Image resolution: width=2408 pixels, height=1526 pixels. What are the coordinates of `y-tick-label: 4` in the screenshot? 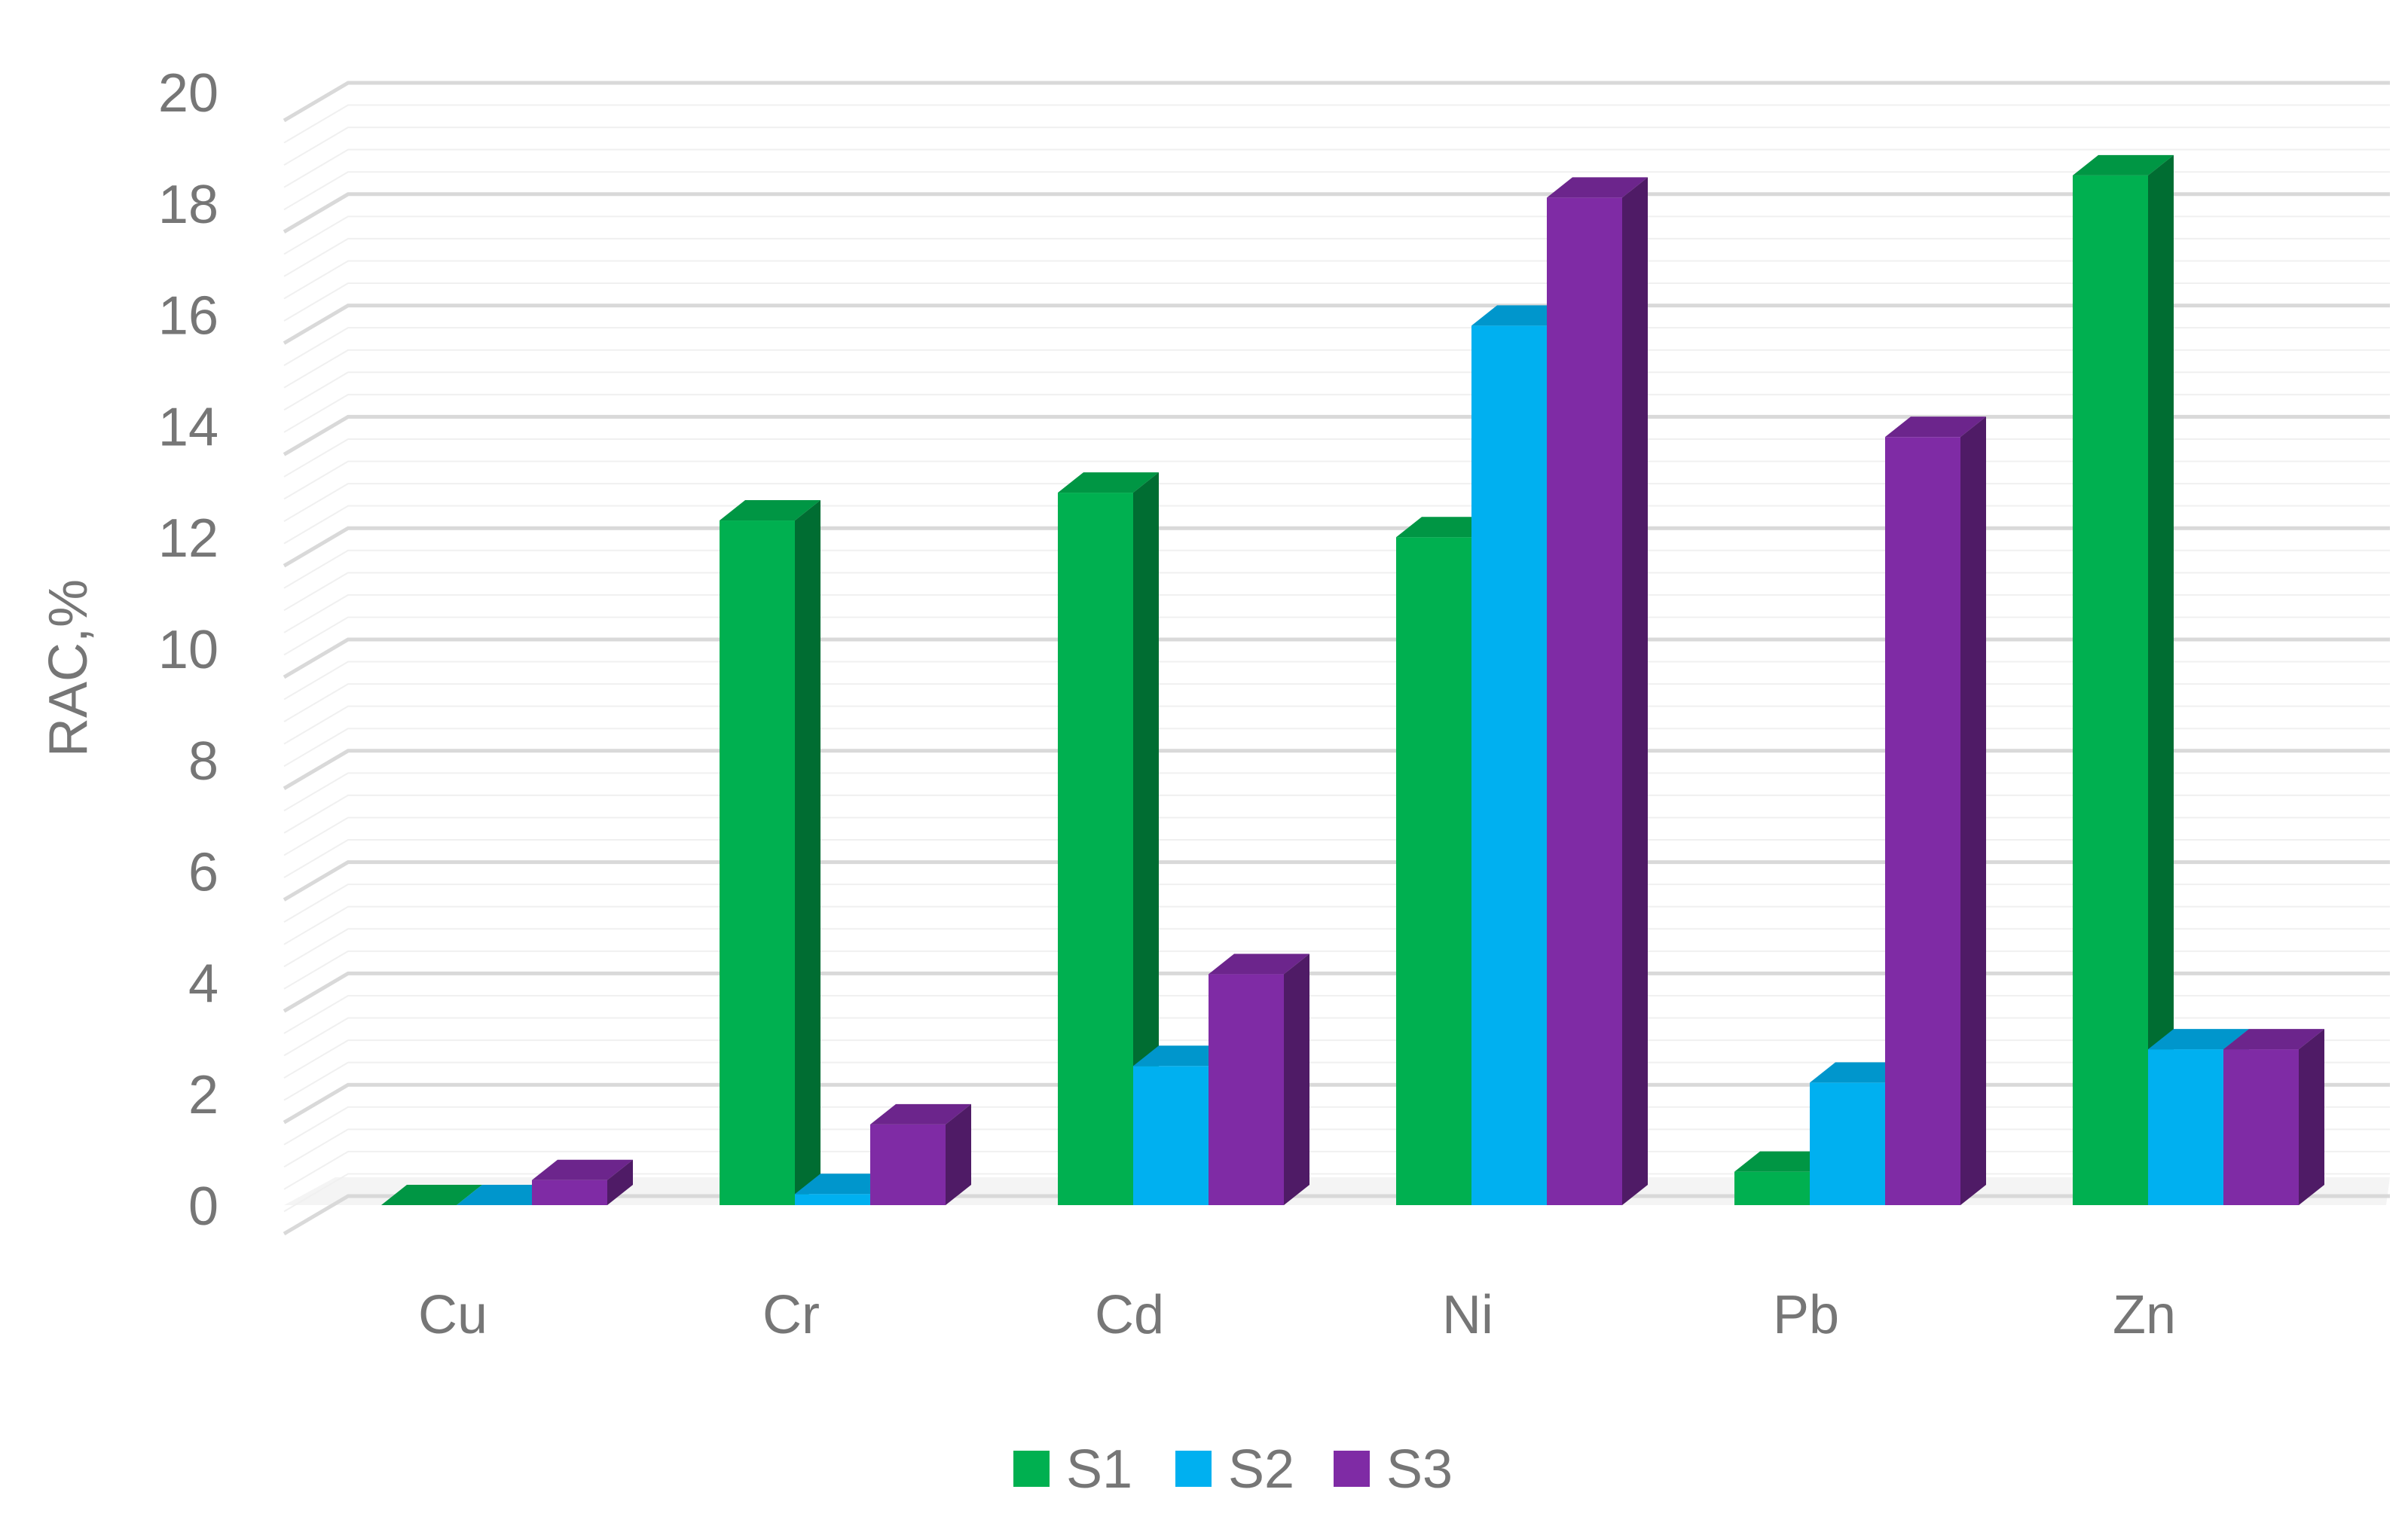 It's located at (203, 984).